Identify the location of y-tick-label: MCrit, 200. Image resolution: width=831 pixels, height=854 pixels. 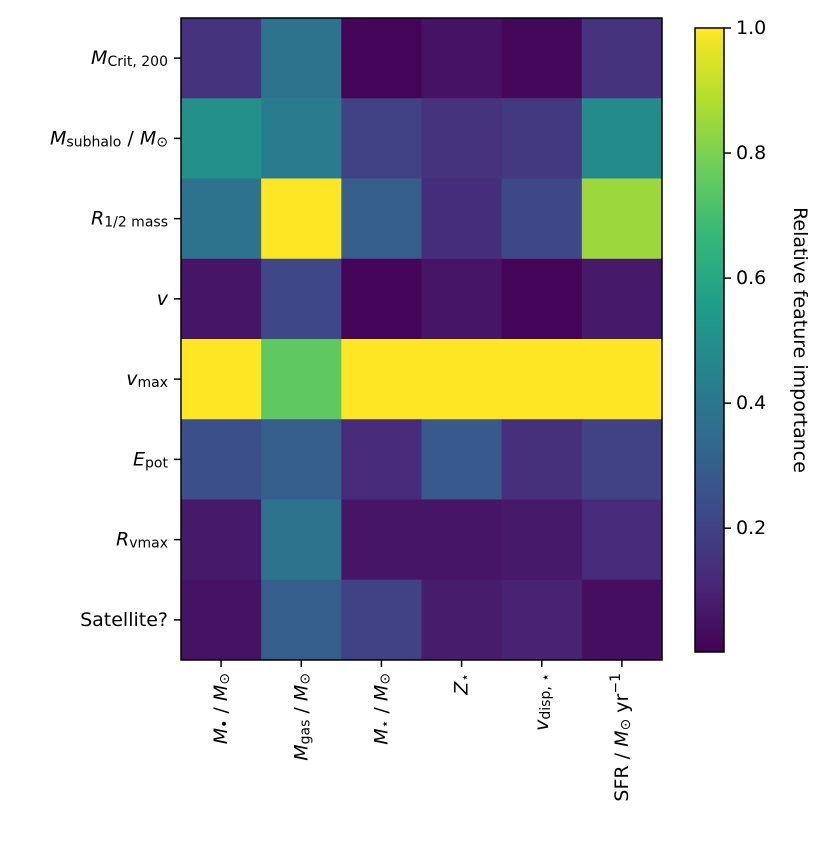
(129, 59).